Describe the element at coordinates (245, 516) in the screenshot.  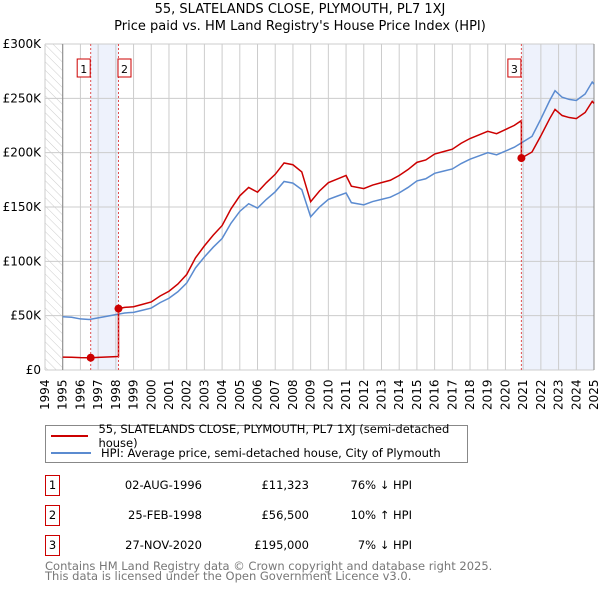
I see `sale-row: 2 25-FEB-1998 £56,500 10% ↑ HPI` at that location.